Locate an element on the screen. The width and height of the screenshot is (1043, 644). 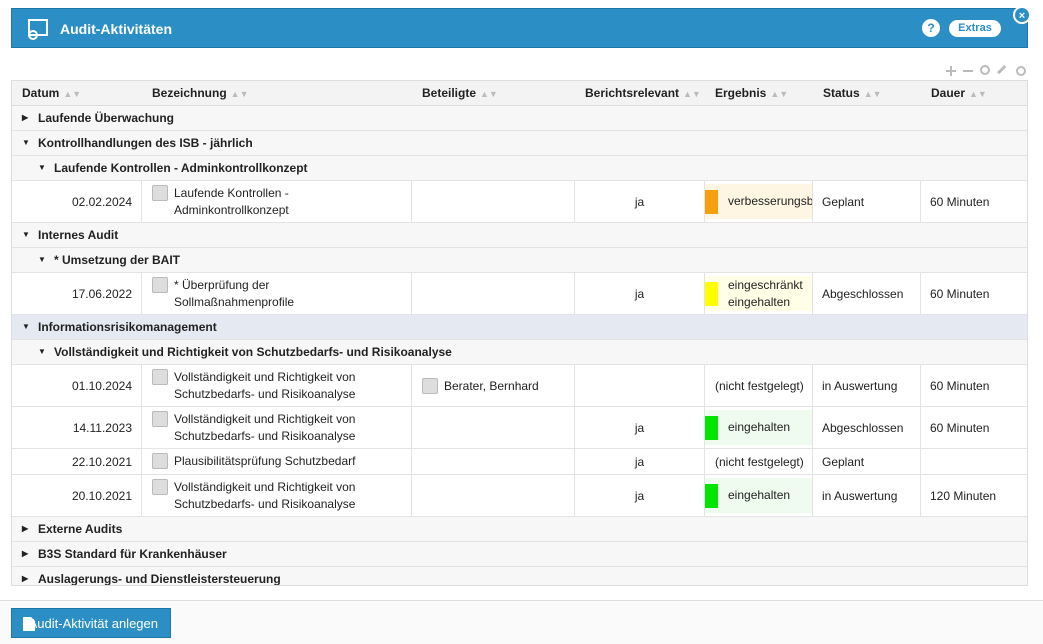
column-header-label: Ergebnis is located at coordinates (741, 93).